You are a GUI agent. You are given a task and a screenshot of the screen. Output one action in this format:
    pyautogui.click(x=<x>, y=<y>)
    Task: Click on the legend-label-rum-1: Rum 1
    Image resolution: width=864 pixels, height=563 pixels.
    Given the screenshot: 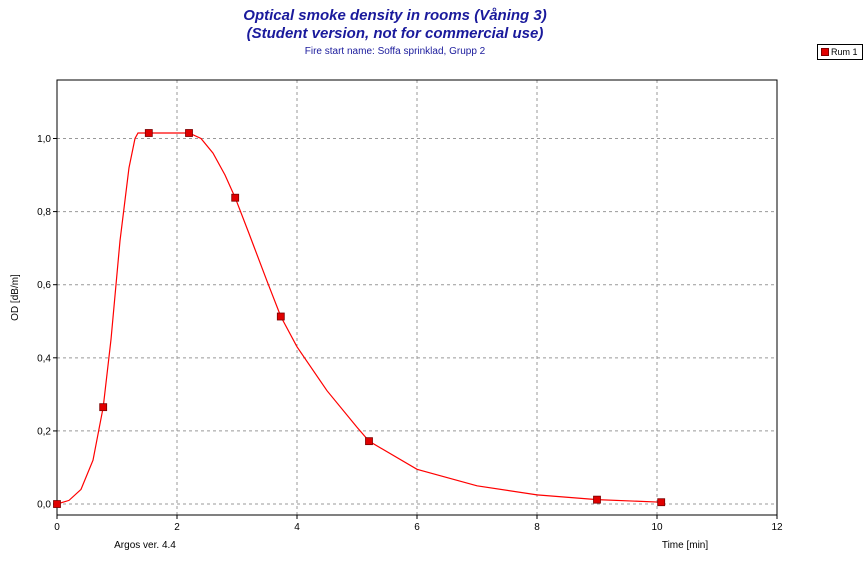 What is the action you would take?
    pyautogui.click(x=844, y=52)
    